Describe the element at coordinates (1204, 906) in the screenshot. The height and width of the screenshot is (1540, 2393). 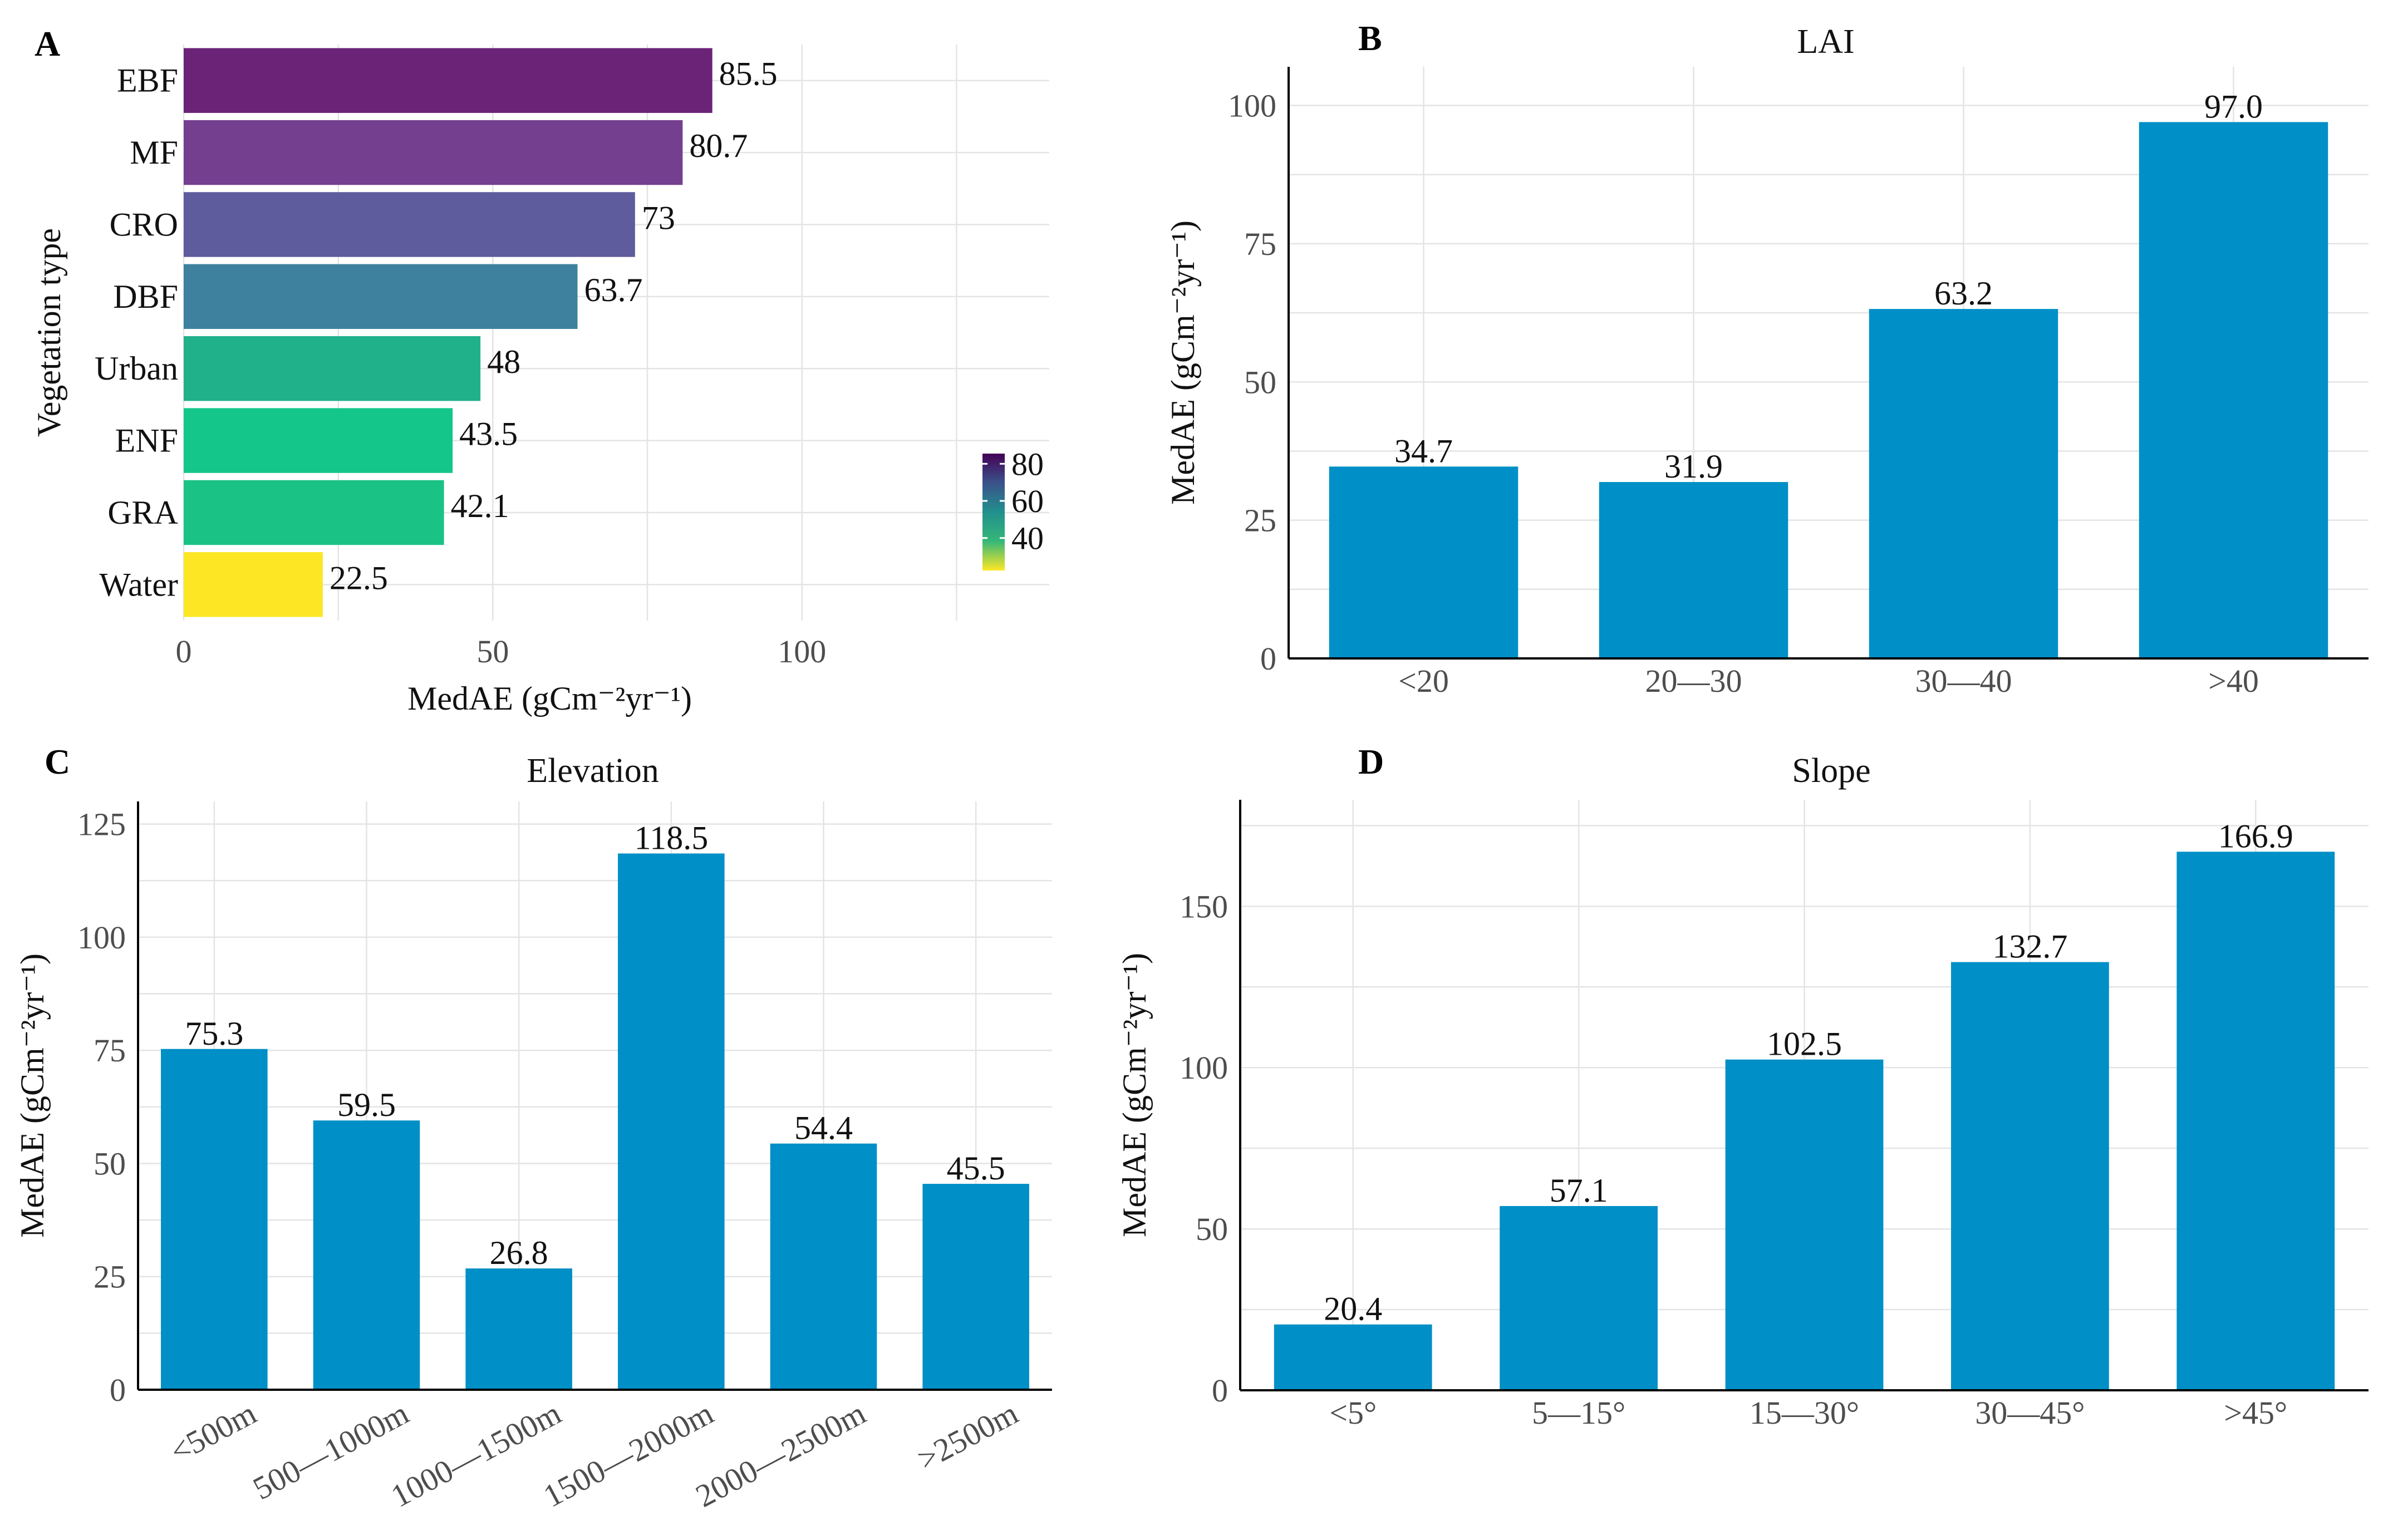
I see `y-tick-label: 150` at that location.